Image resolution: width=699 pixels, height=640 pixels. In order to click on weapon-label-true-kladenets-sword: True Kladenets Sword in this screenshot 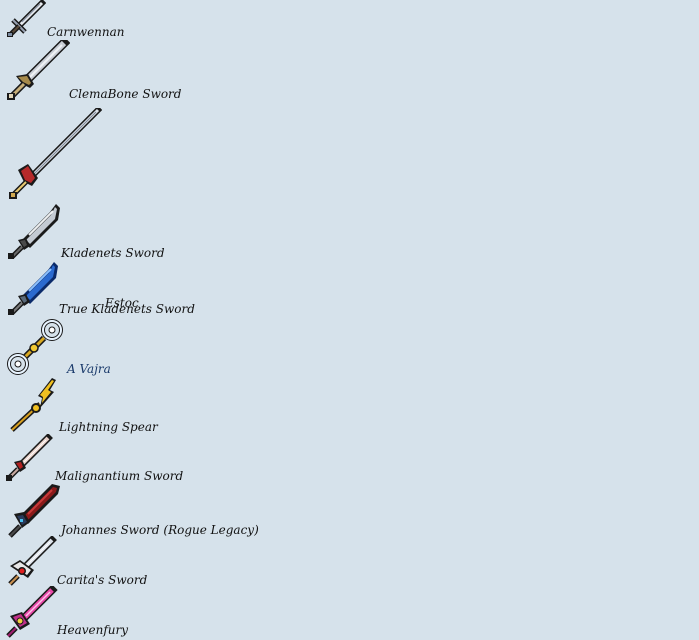, I will do `click(127, 309)`.